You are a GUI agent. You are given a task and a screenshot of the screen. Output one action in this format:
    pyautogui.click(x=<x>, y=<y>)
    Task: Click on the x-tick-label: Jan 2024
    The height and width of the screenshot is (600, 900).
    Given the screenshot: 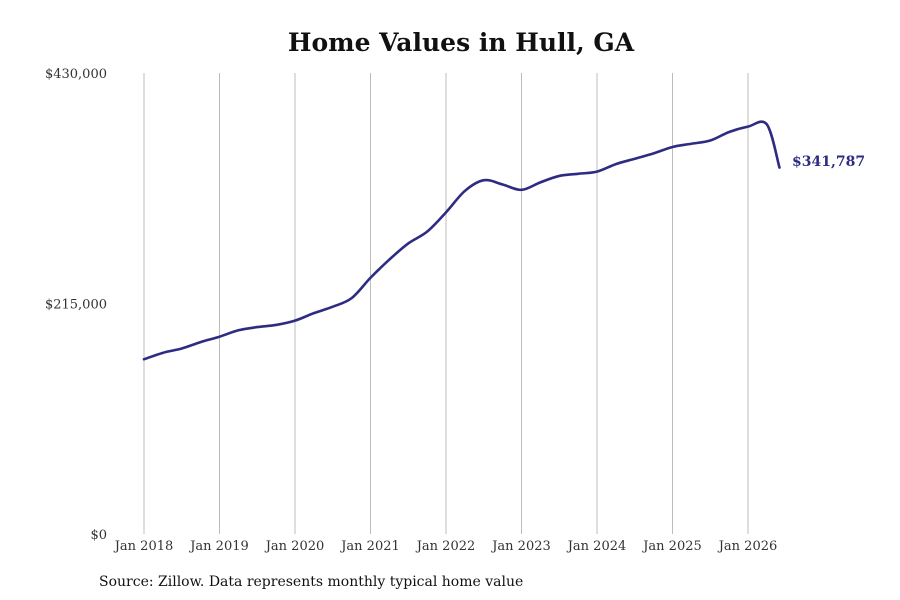 What is the action you would take?
    pyautogui.click(x=596, y=546)
    